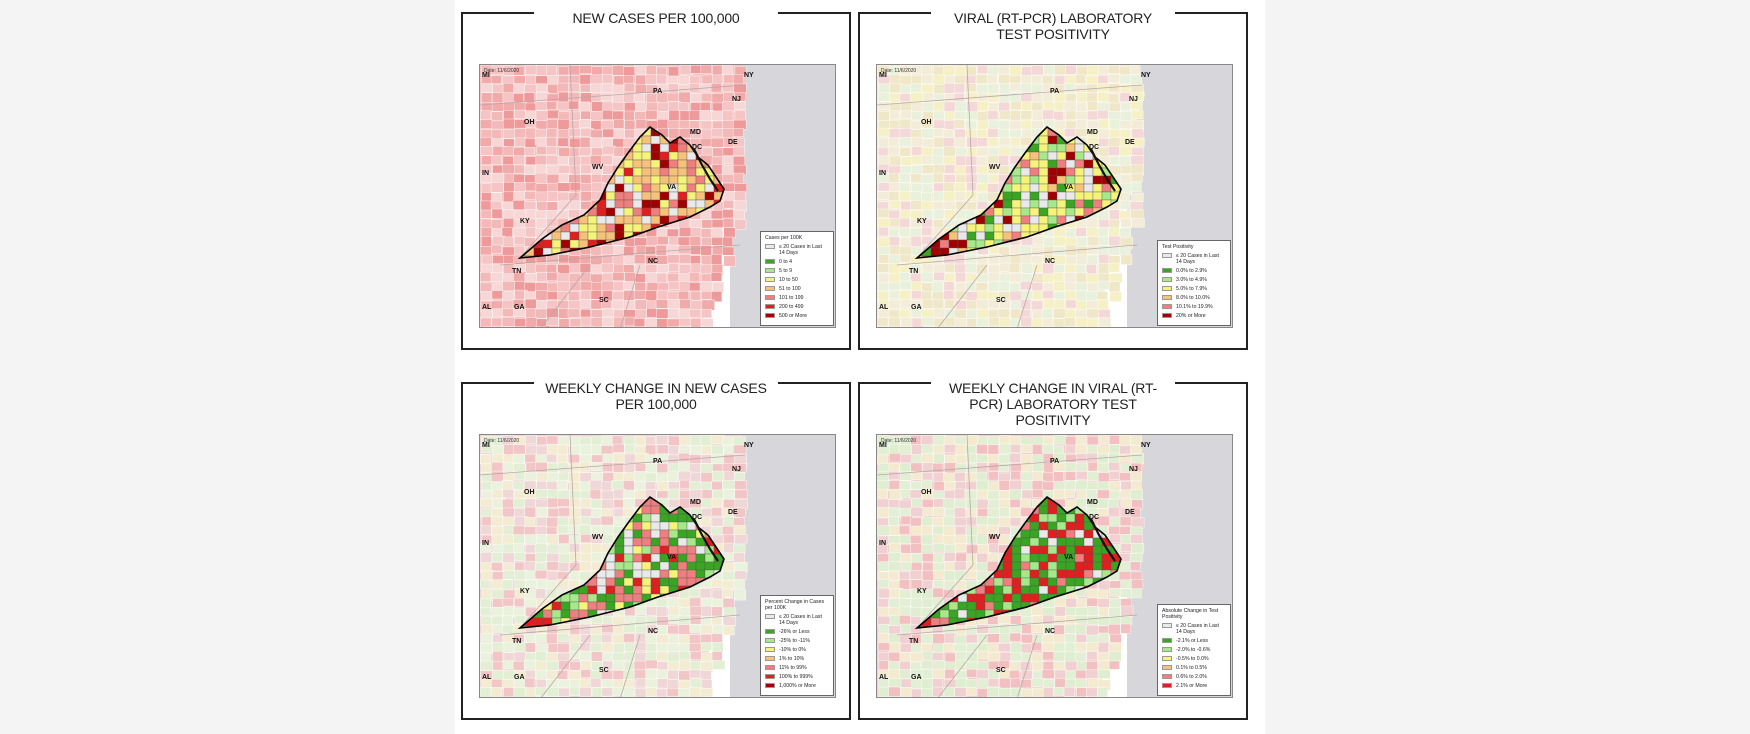  I want to click on legend-label: 10.1% to 19.9%, so click(1194, 307).